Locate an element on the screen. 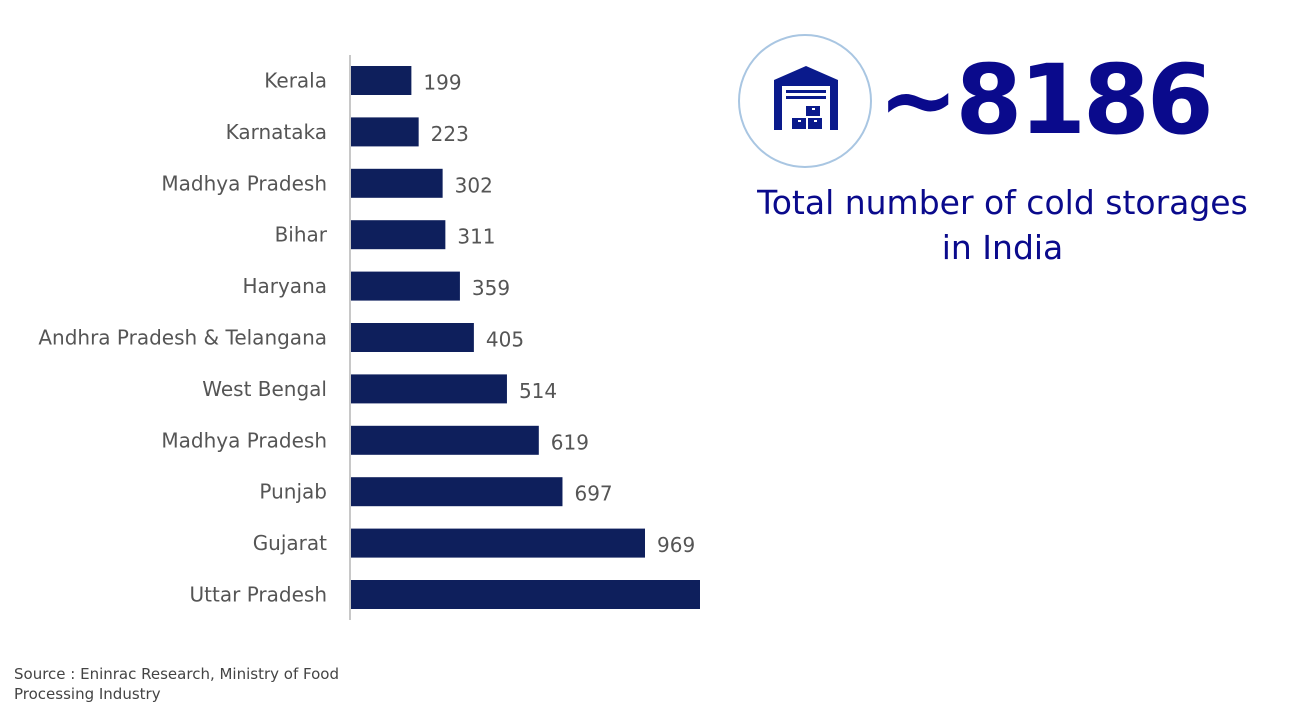 This screenshot has width=1289, height=715. warehouse-icon is located at coordinates (806, 98).